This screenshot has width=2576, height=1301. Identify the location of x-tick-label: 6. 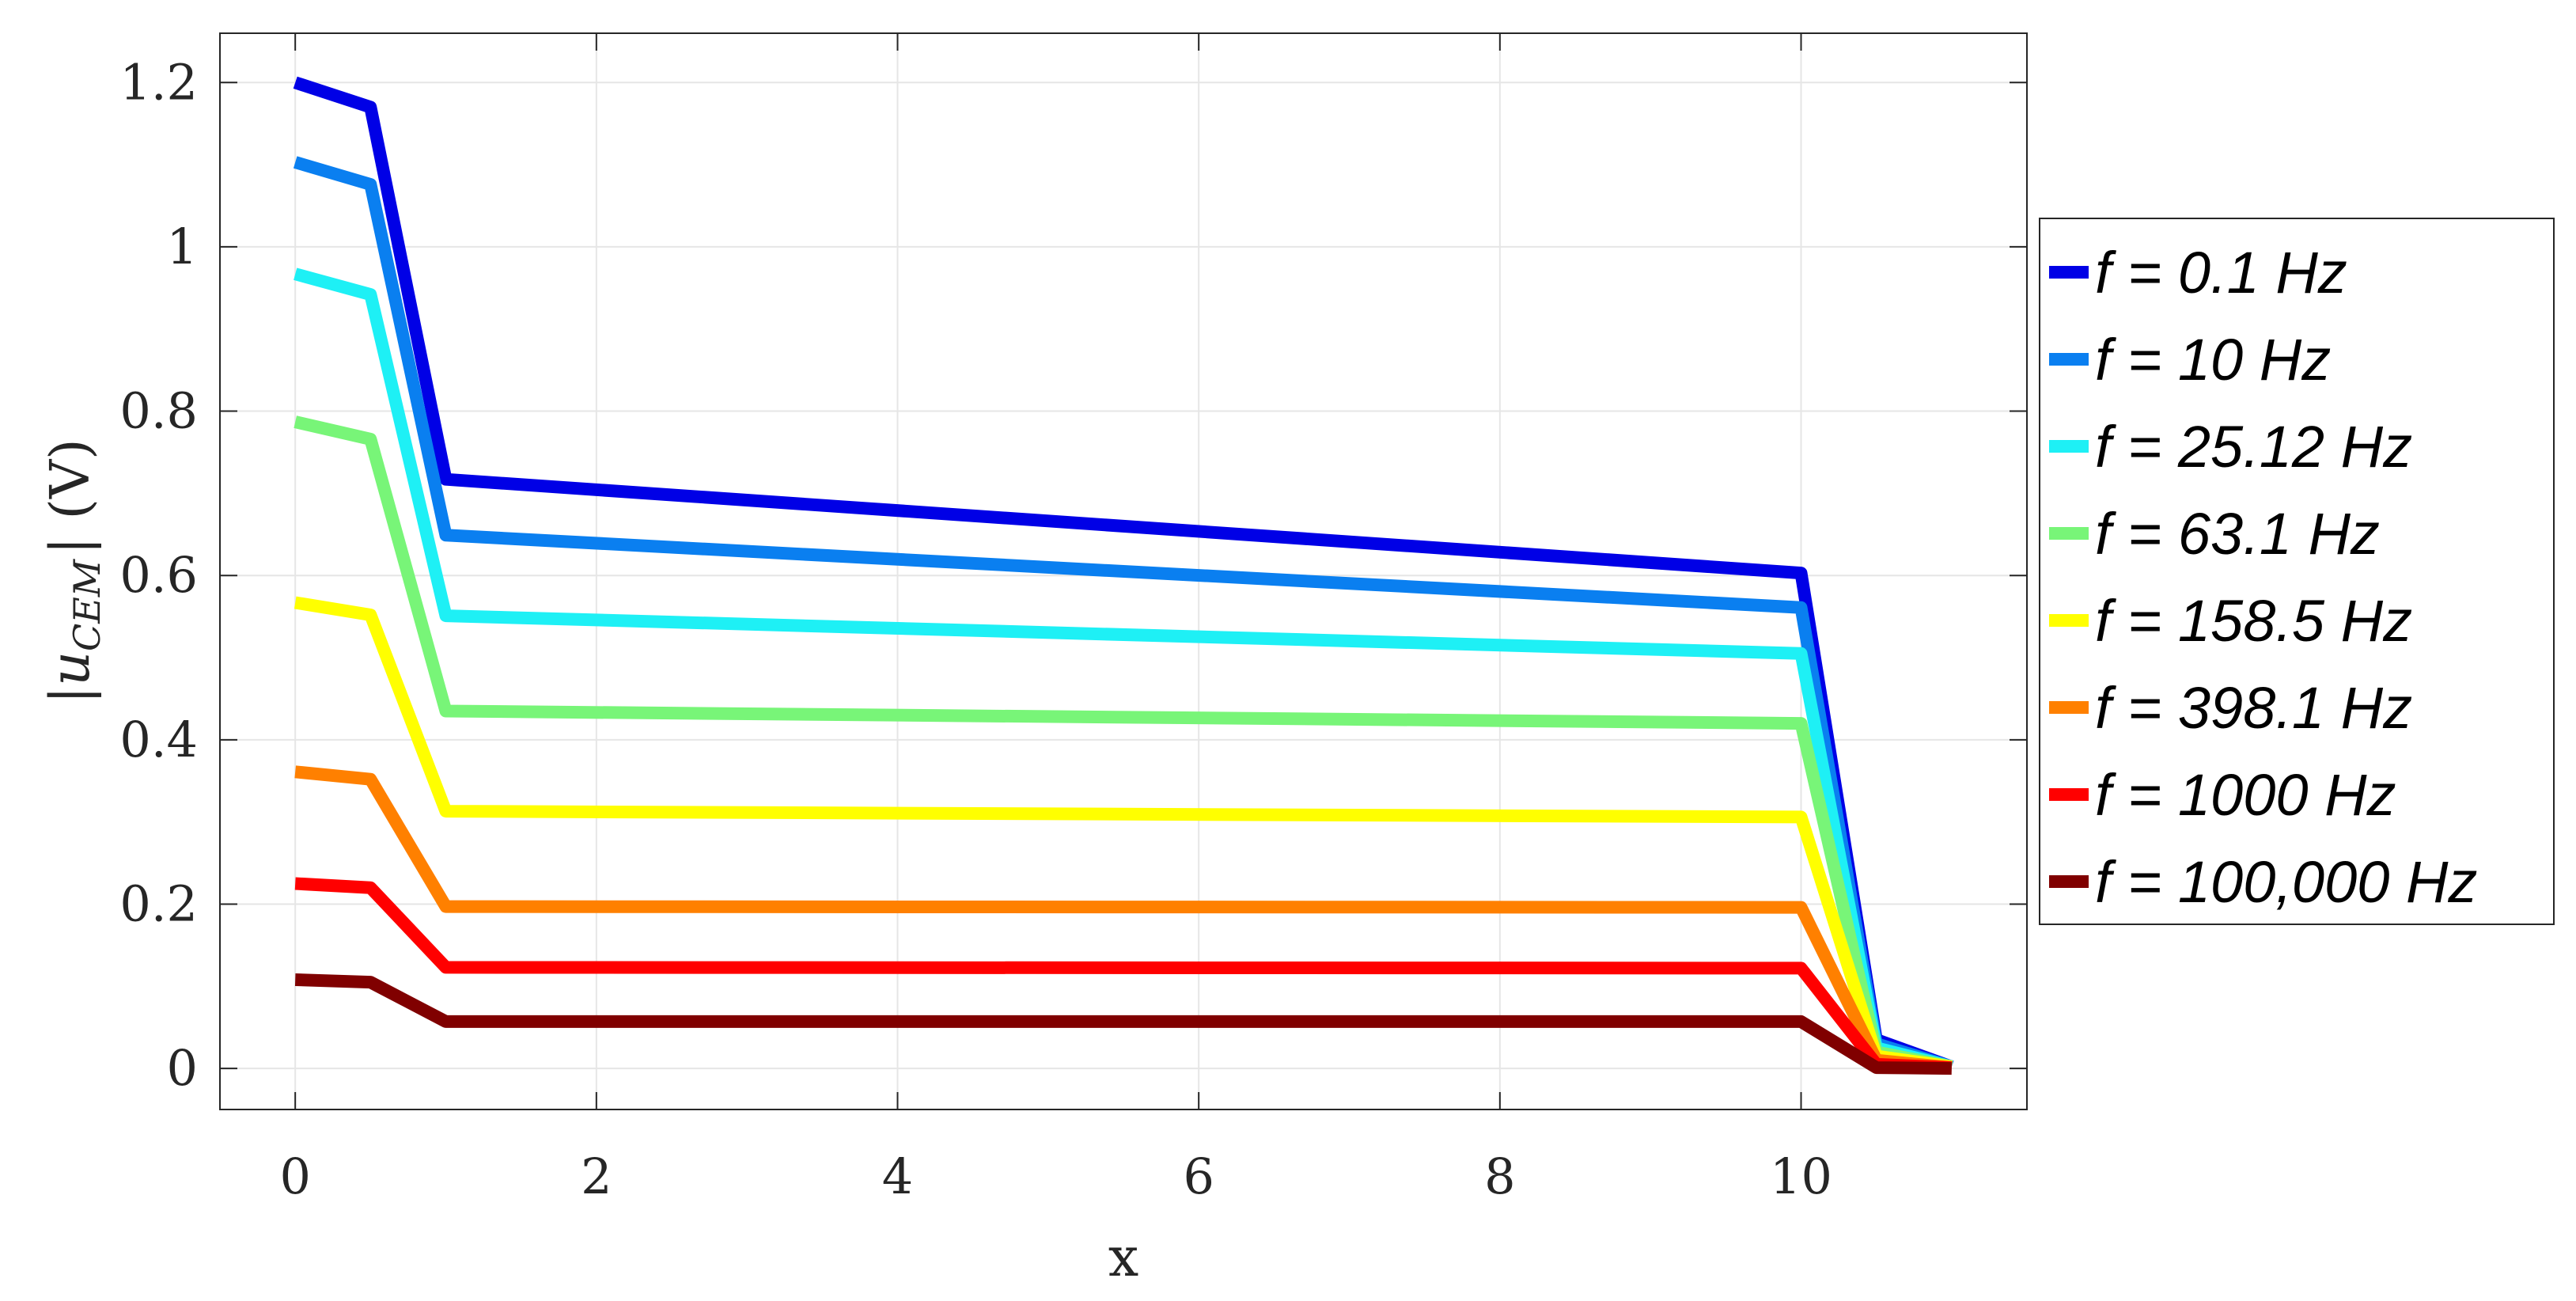
(1198, 1176).